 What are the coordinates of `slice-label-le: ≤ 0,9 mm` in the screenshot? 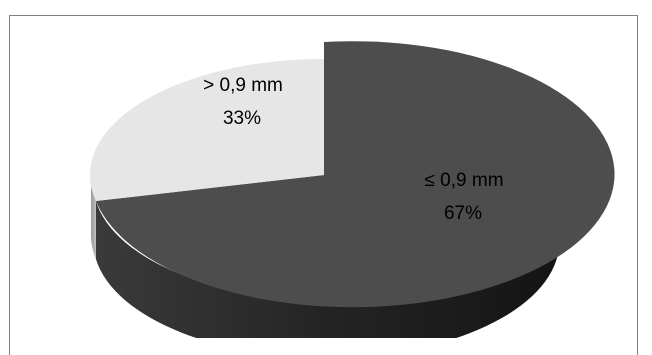 It's located at (463, 180).